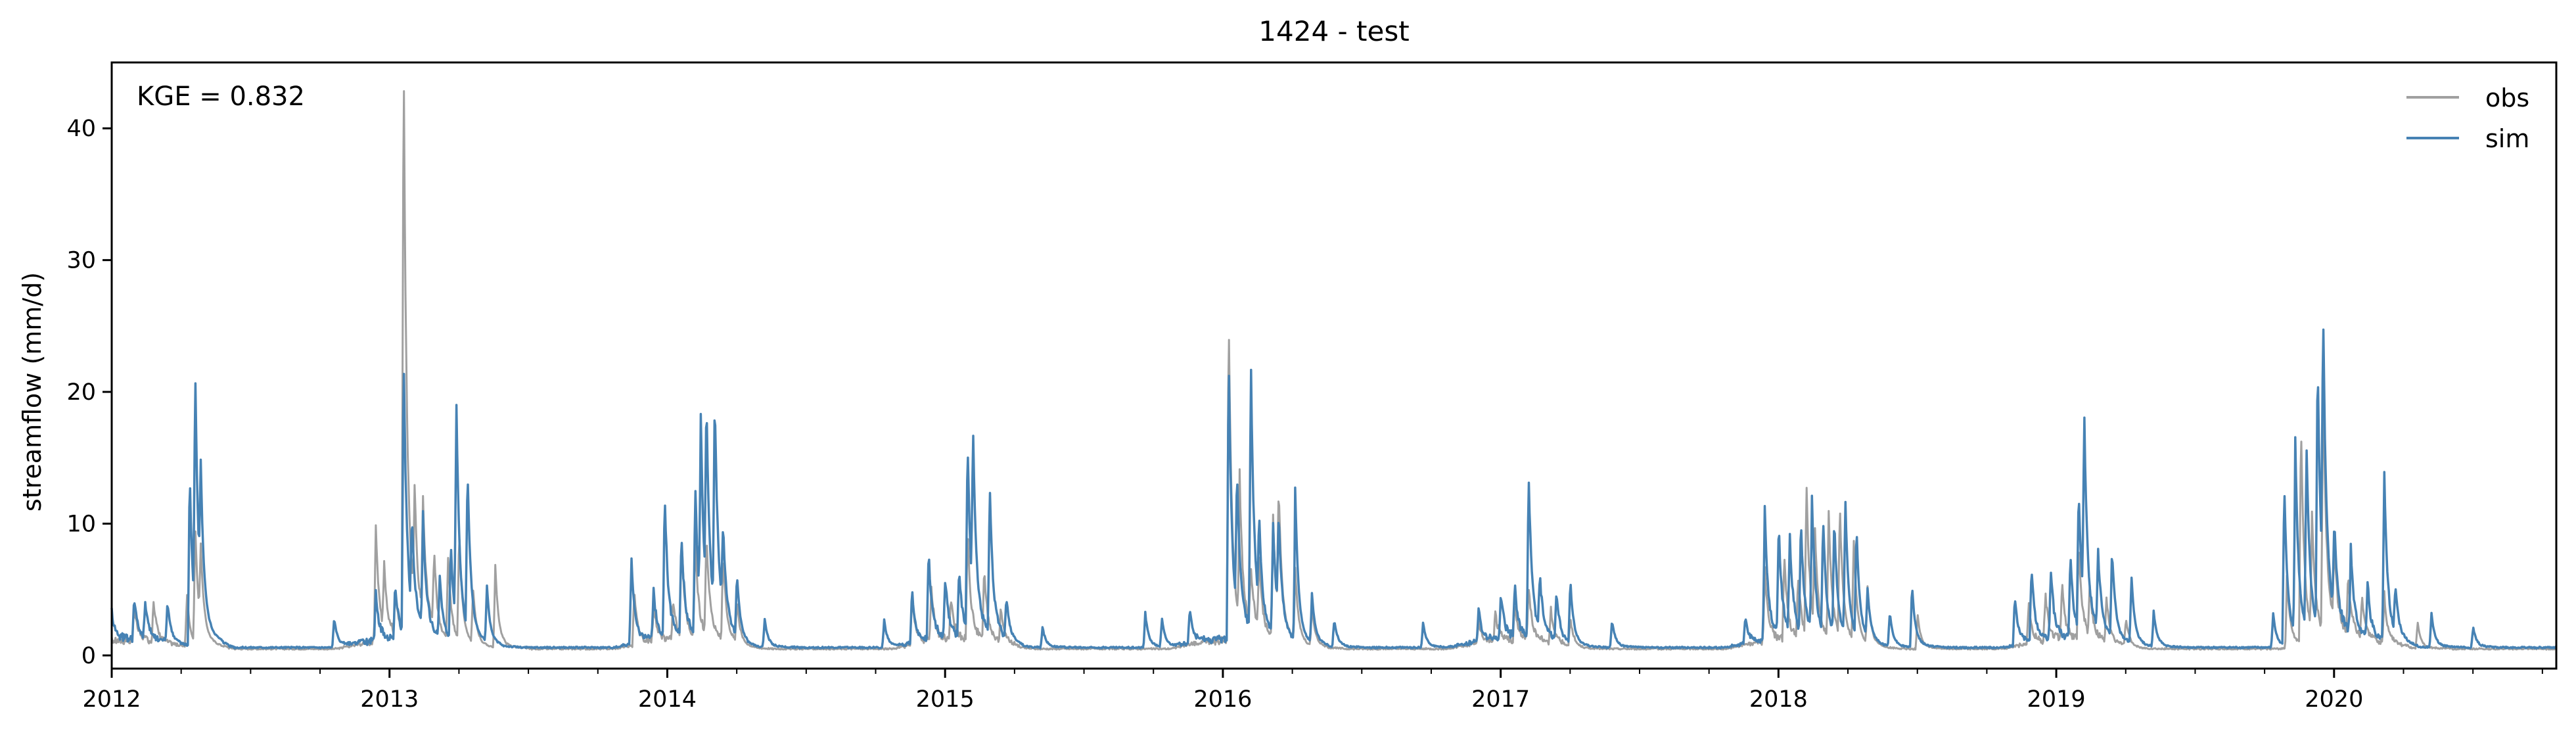 This screenshot has height=735, width=2576. I want to click on x-tick-label: 2015, so click(945, 700).